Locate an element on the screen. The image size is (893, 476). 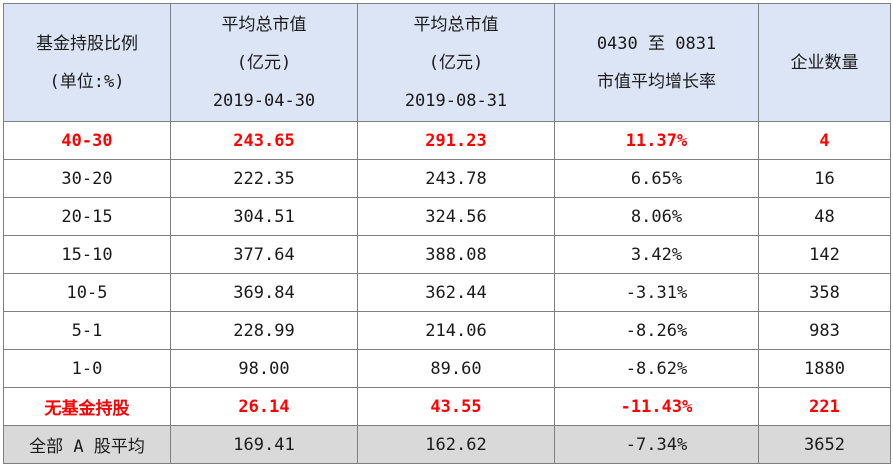
header-line: 2019-08-31 is located at coordinates (456, 100).